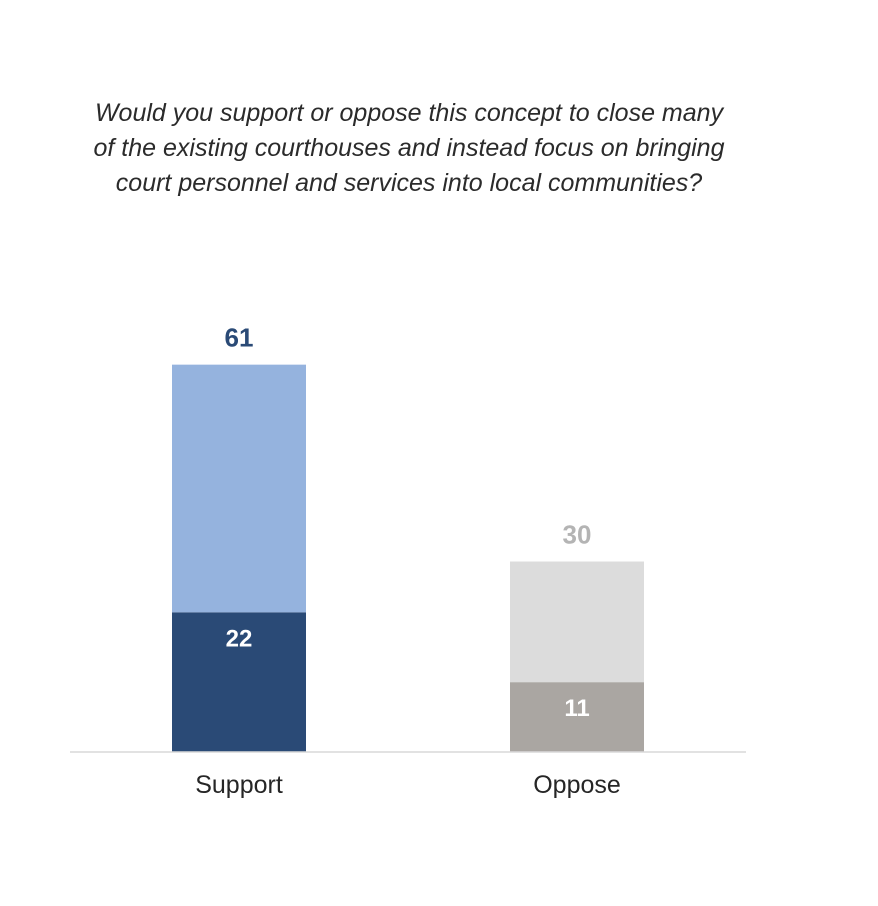 The width and height of the screenshot is (878, 906). I want to click on category-label: Oppose, so click(577, 785).